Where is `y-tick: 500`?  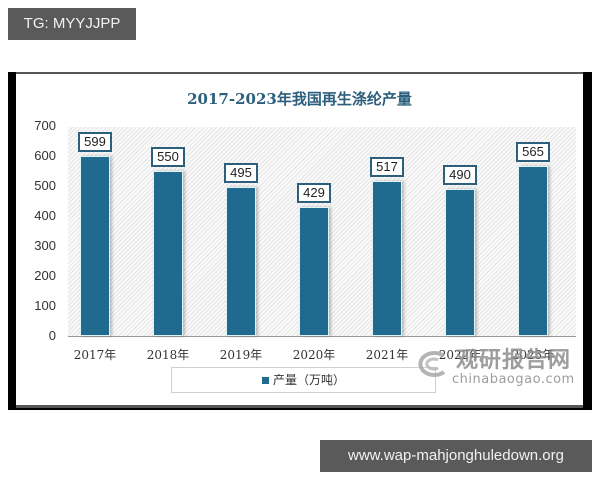
y-tick: 500 is located at coordinates (45, 185).